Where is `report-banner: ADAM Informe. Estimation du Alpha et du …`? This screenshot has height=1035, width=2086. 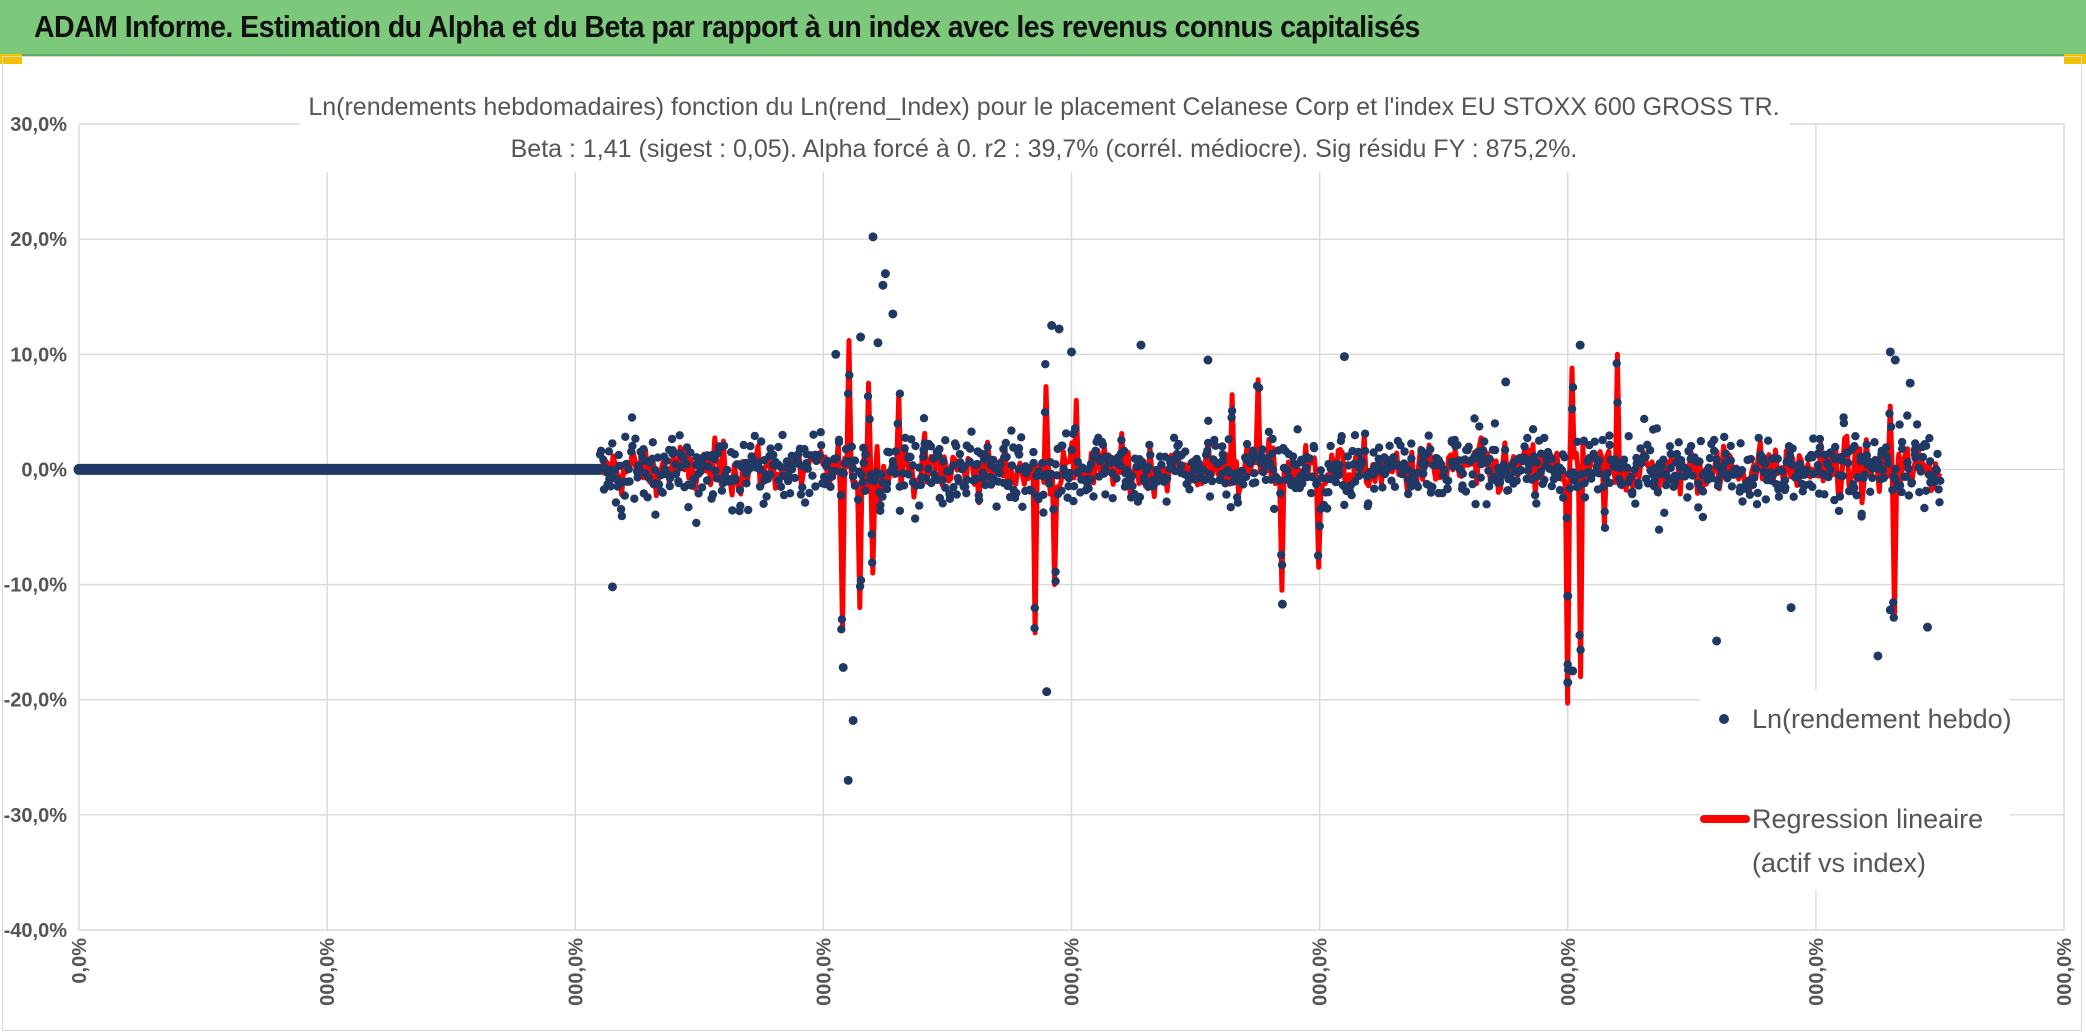
report-banner: ADAM Informe. Estimation du Alpha et du … is located at coordinates (1043, 28).